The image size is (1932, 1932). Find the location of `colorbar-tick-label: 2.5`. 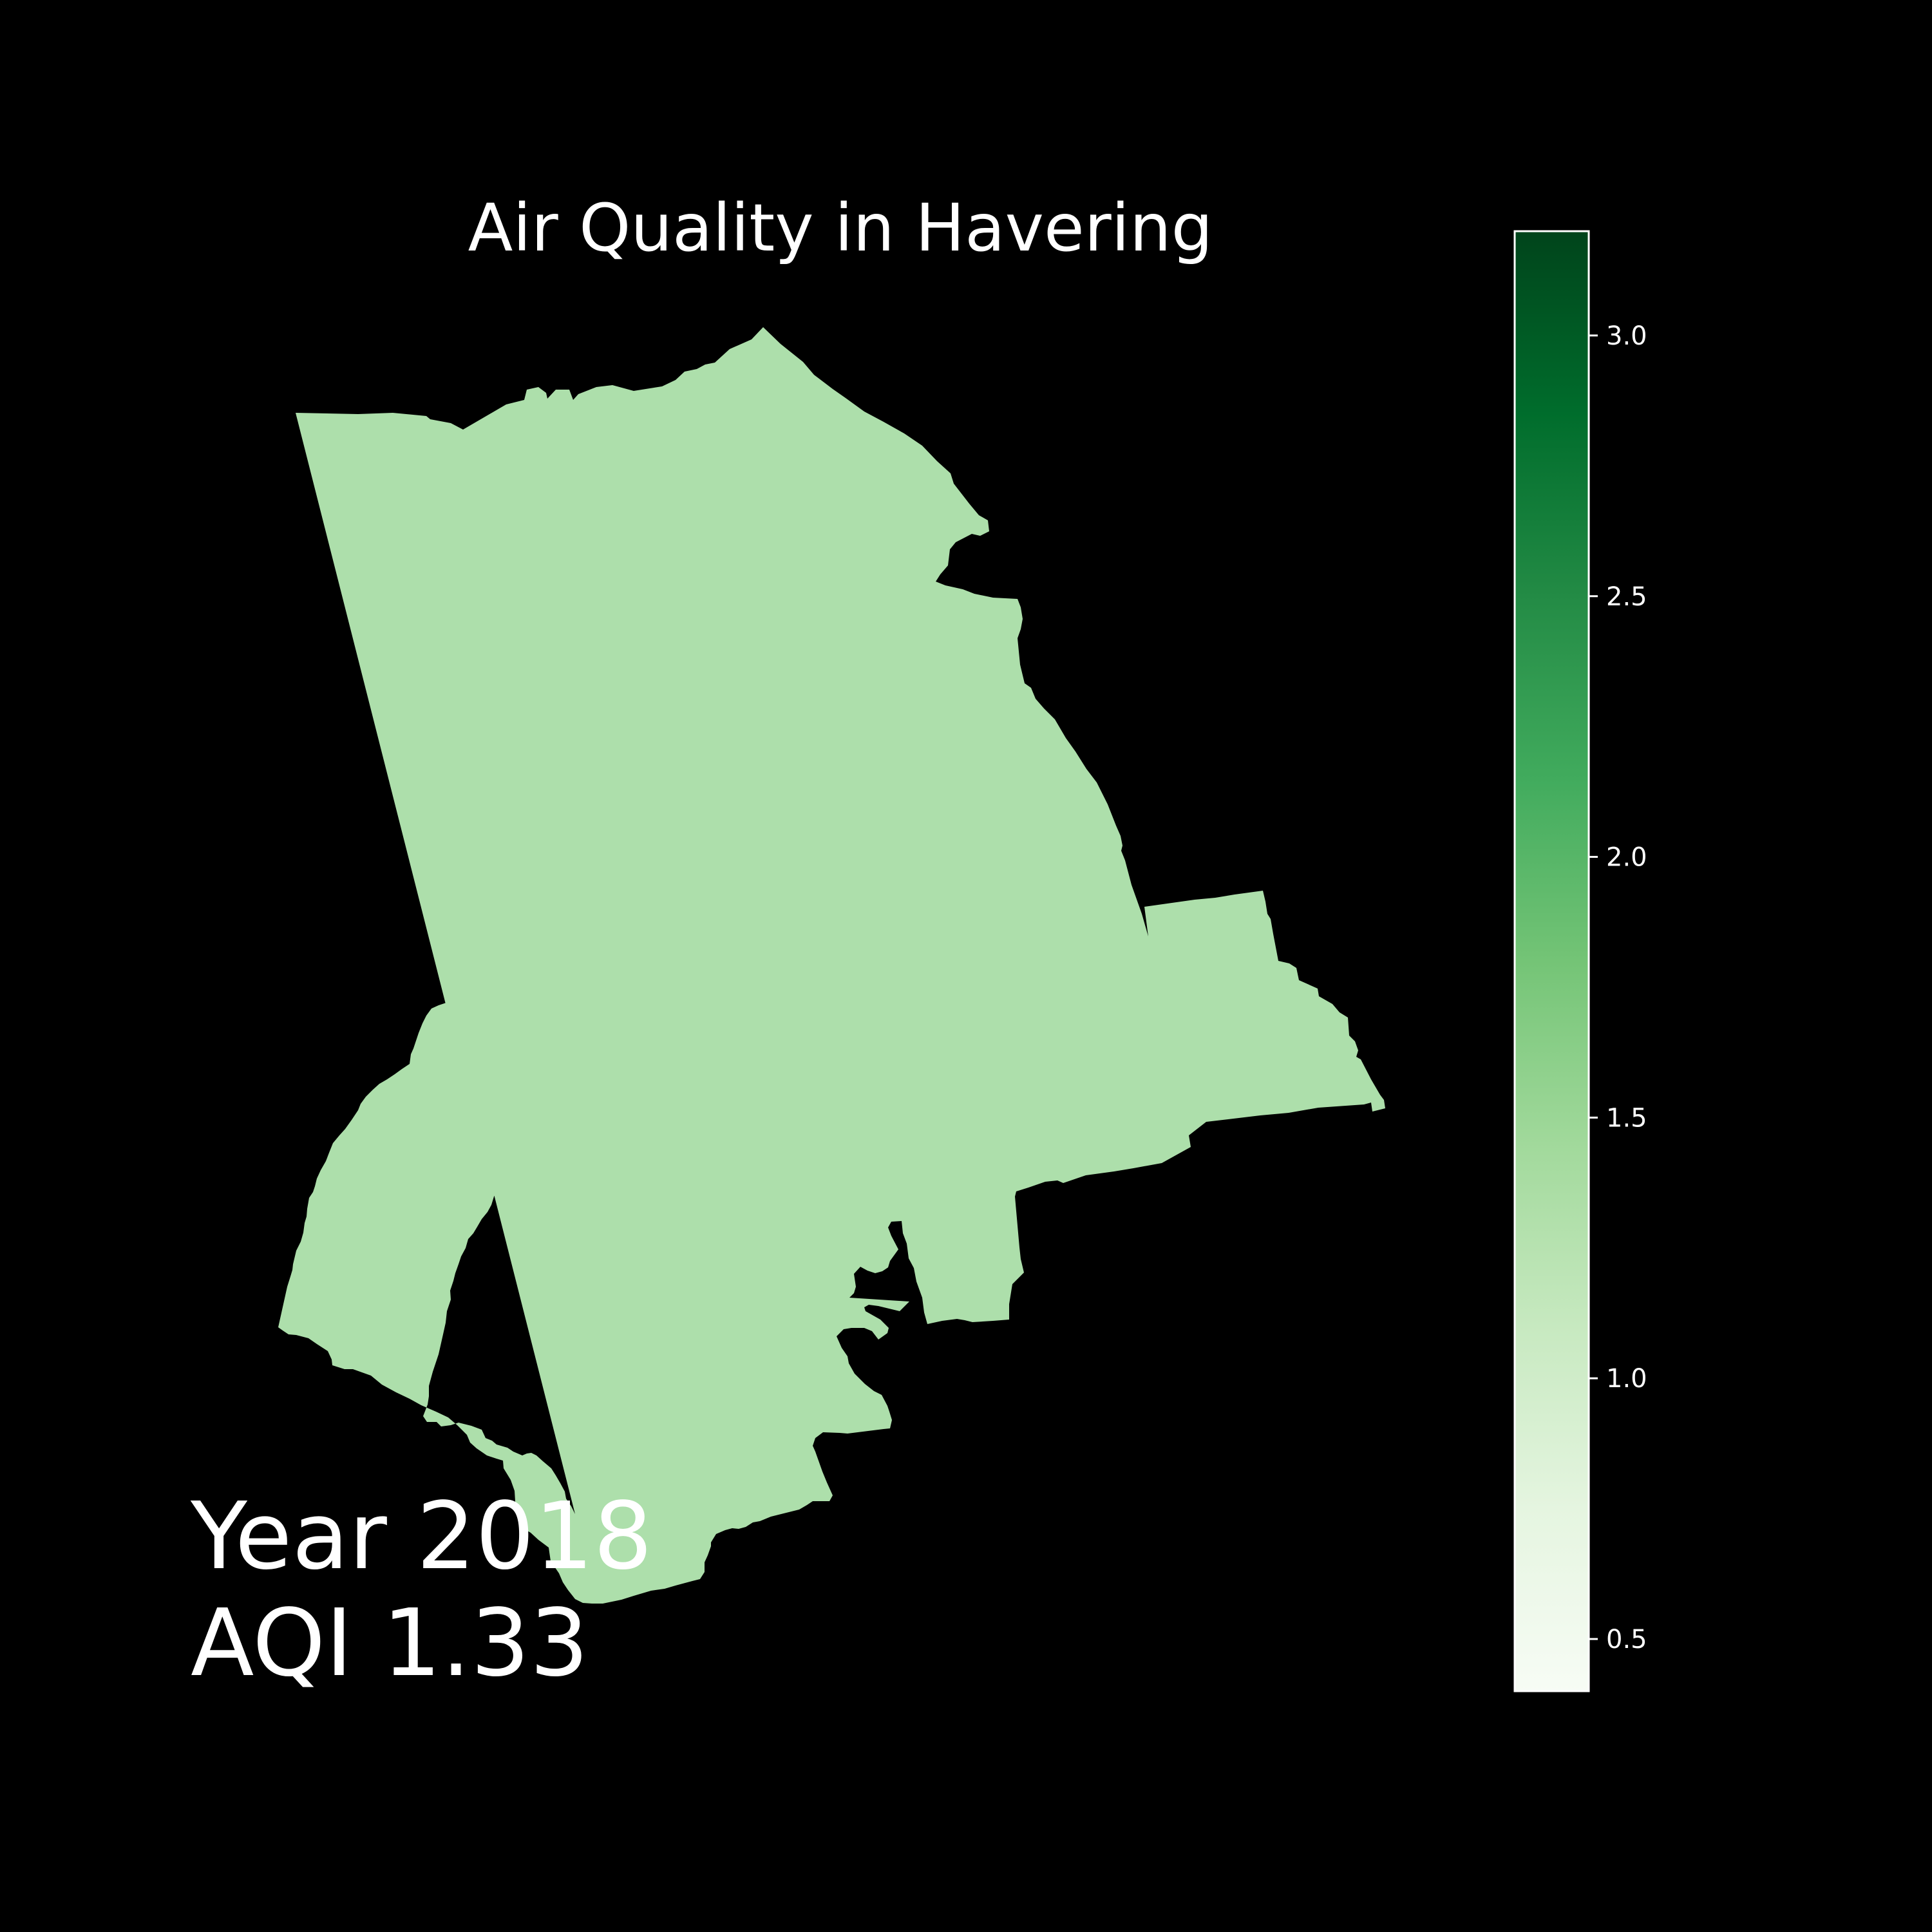

colorbar-tick-label: 2.5 is located at coordinates (1626, 597).